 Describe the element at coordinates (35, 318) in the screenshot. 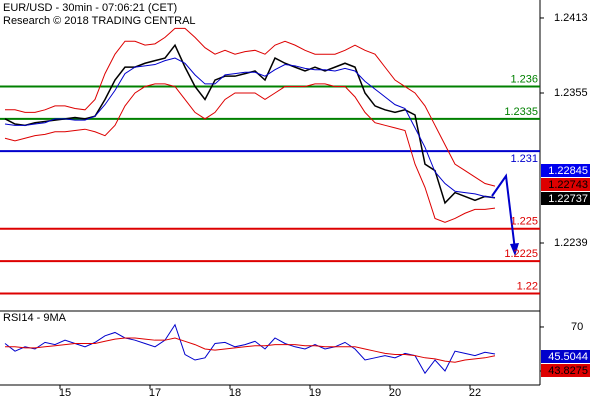

I see `rsi-title: RSI14 - 9MA` at that location.